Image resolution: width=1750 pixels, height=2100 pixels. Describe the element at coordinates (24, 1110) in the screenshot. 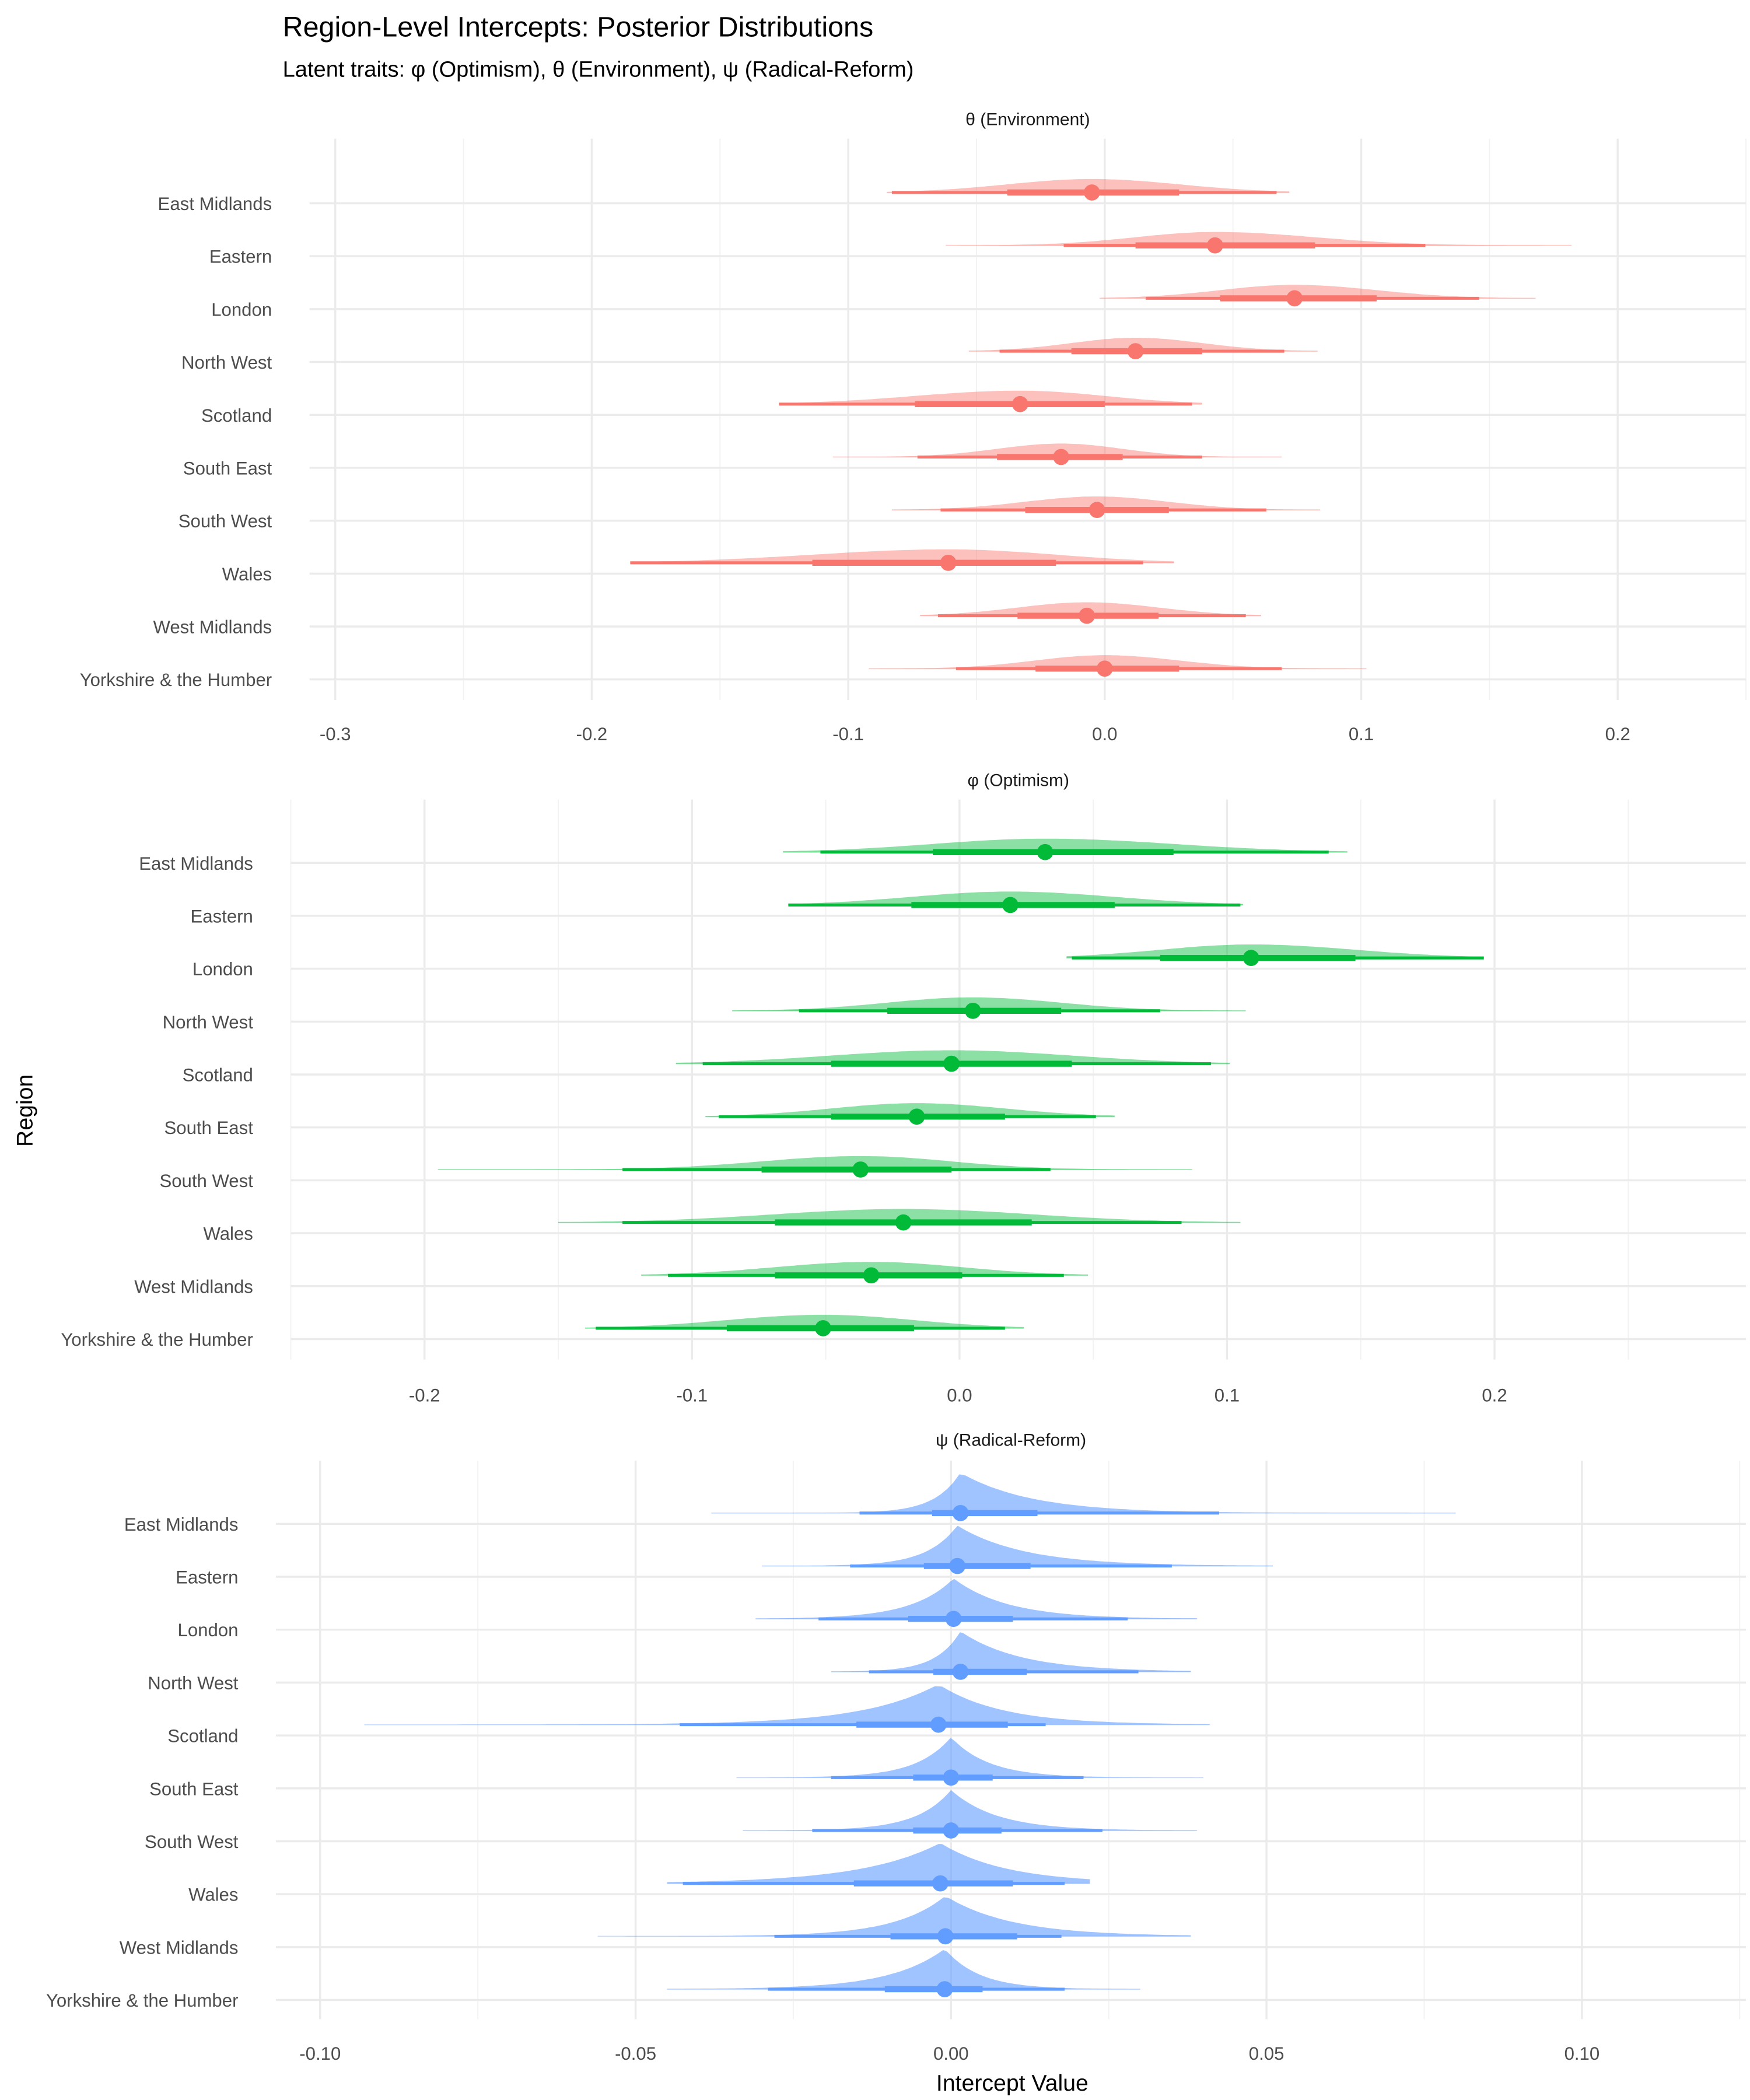

I see `y-axis-label: Region` at that location.